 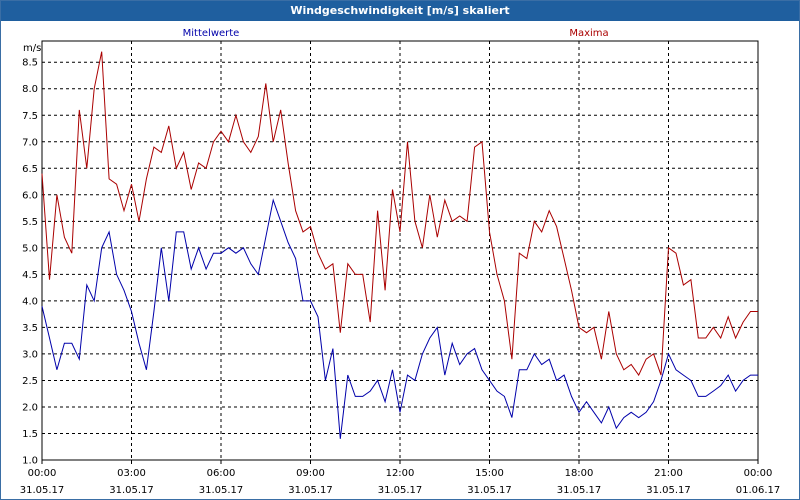 I want to click on y-tick-label: 2.0, so click(x=30, y=407).